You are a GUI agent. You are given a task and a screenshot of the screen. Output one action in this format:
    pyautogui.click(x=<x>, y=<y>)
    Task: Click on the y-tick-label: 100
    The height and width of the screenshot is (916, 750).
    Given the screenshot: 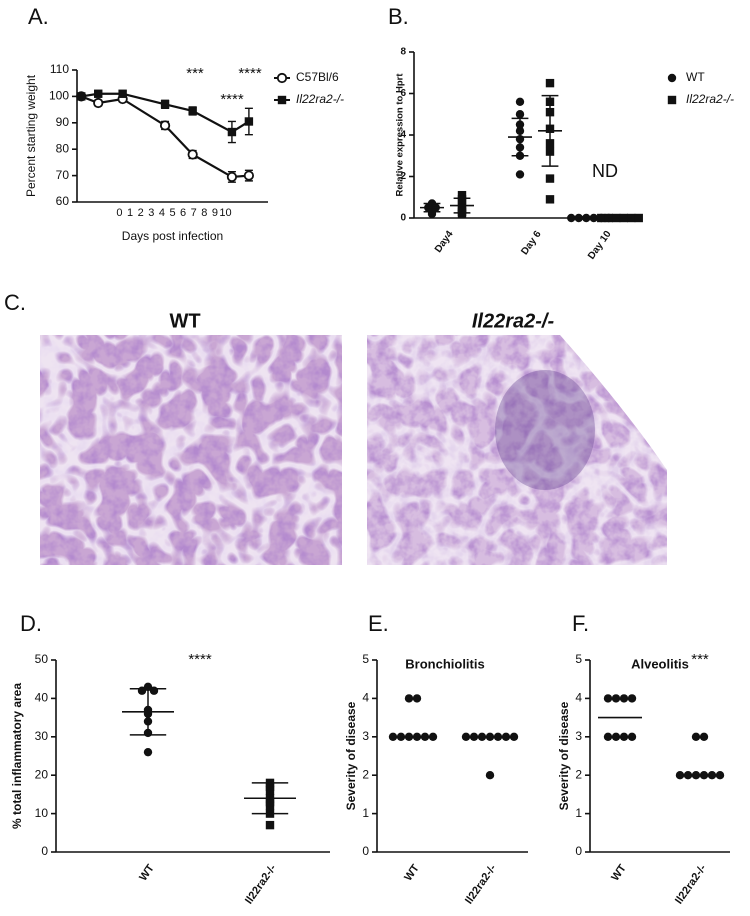 What is the action you would take?
    pyautogui.click(x=59, y=96)
    